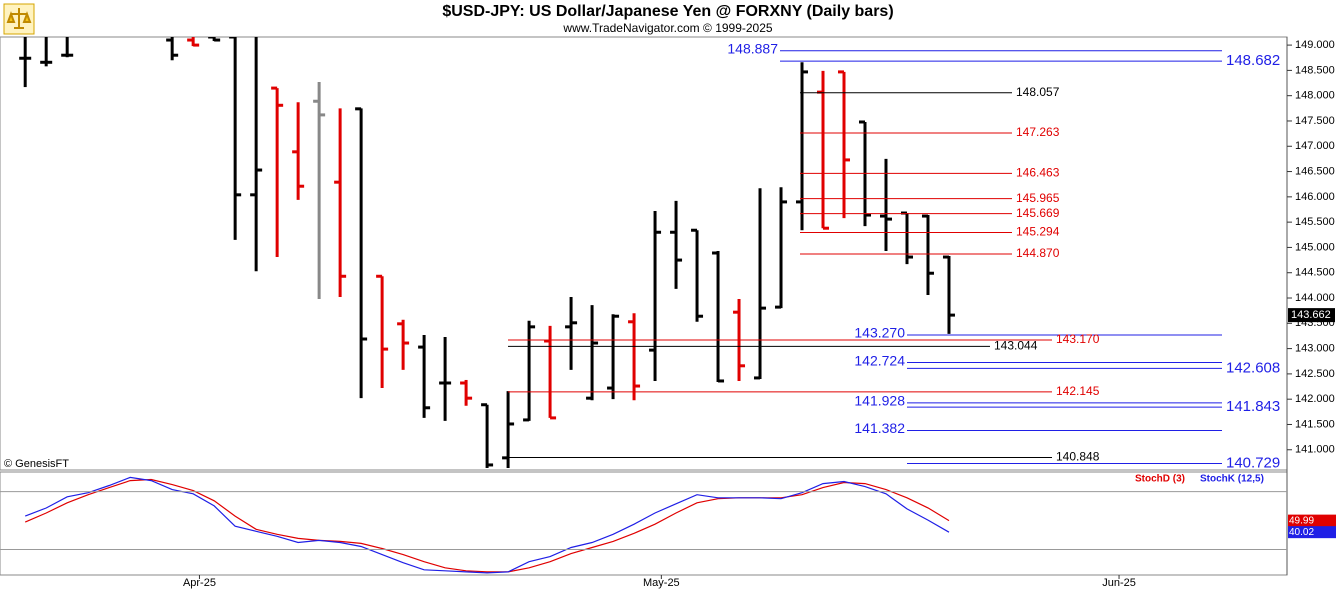 The width and height of the screenshot is (1336, 591). Describe the element at coordinates (1253, 406) in the screenshot. I see `level-label: 141.843` at that location.